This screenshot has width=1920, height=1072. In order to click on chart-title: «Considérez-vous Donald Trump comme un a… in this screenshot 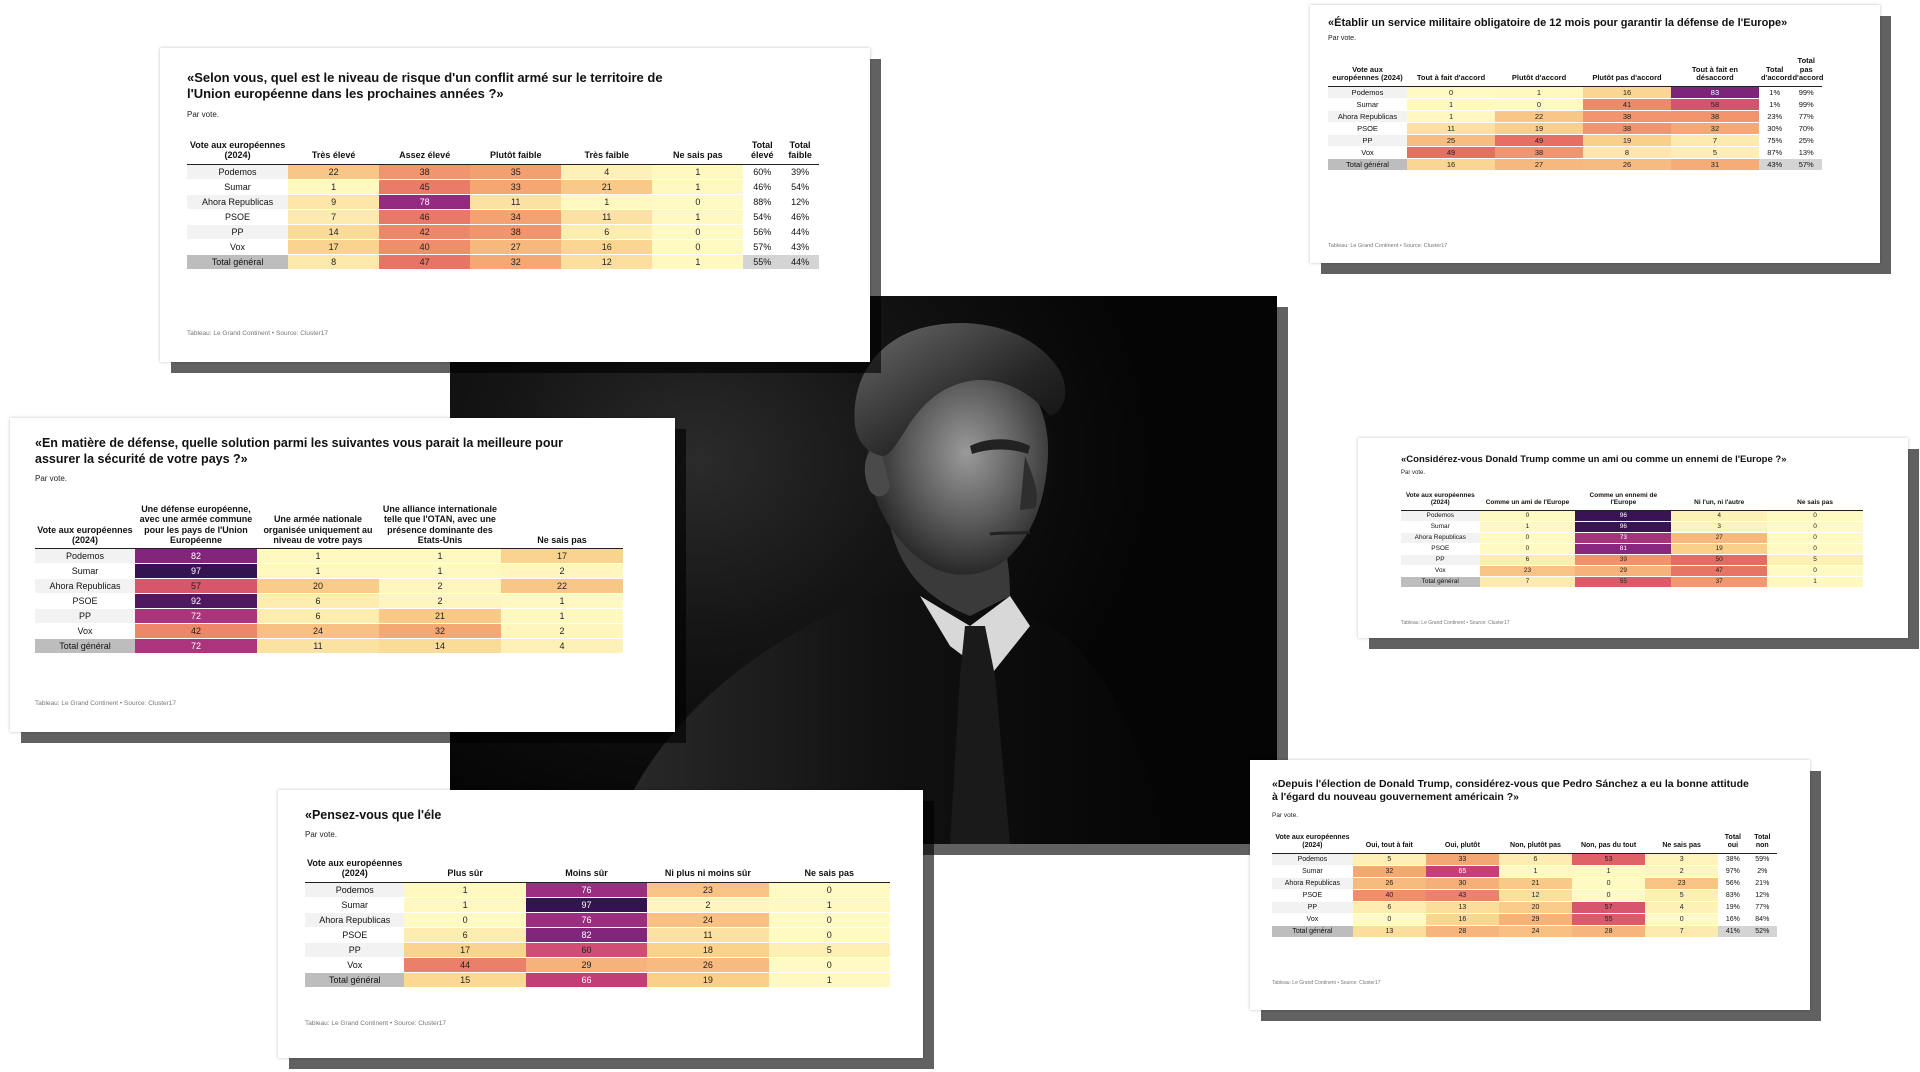, I will do `click(1594, 459)`.